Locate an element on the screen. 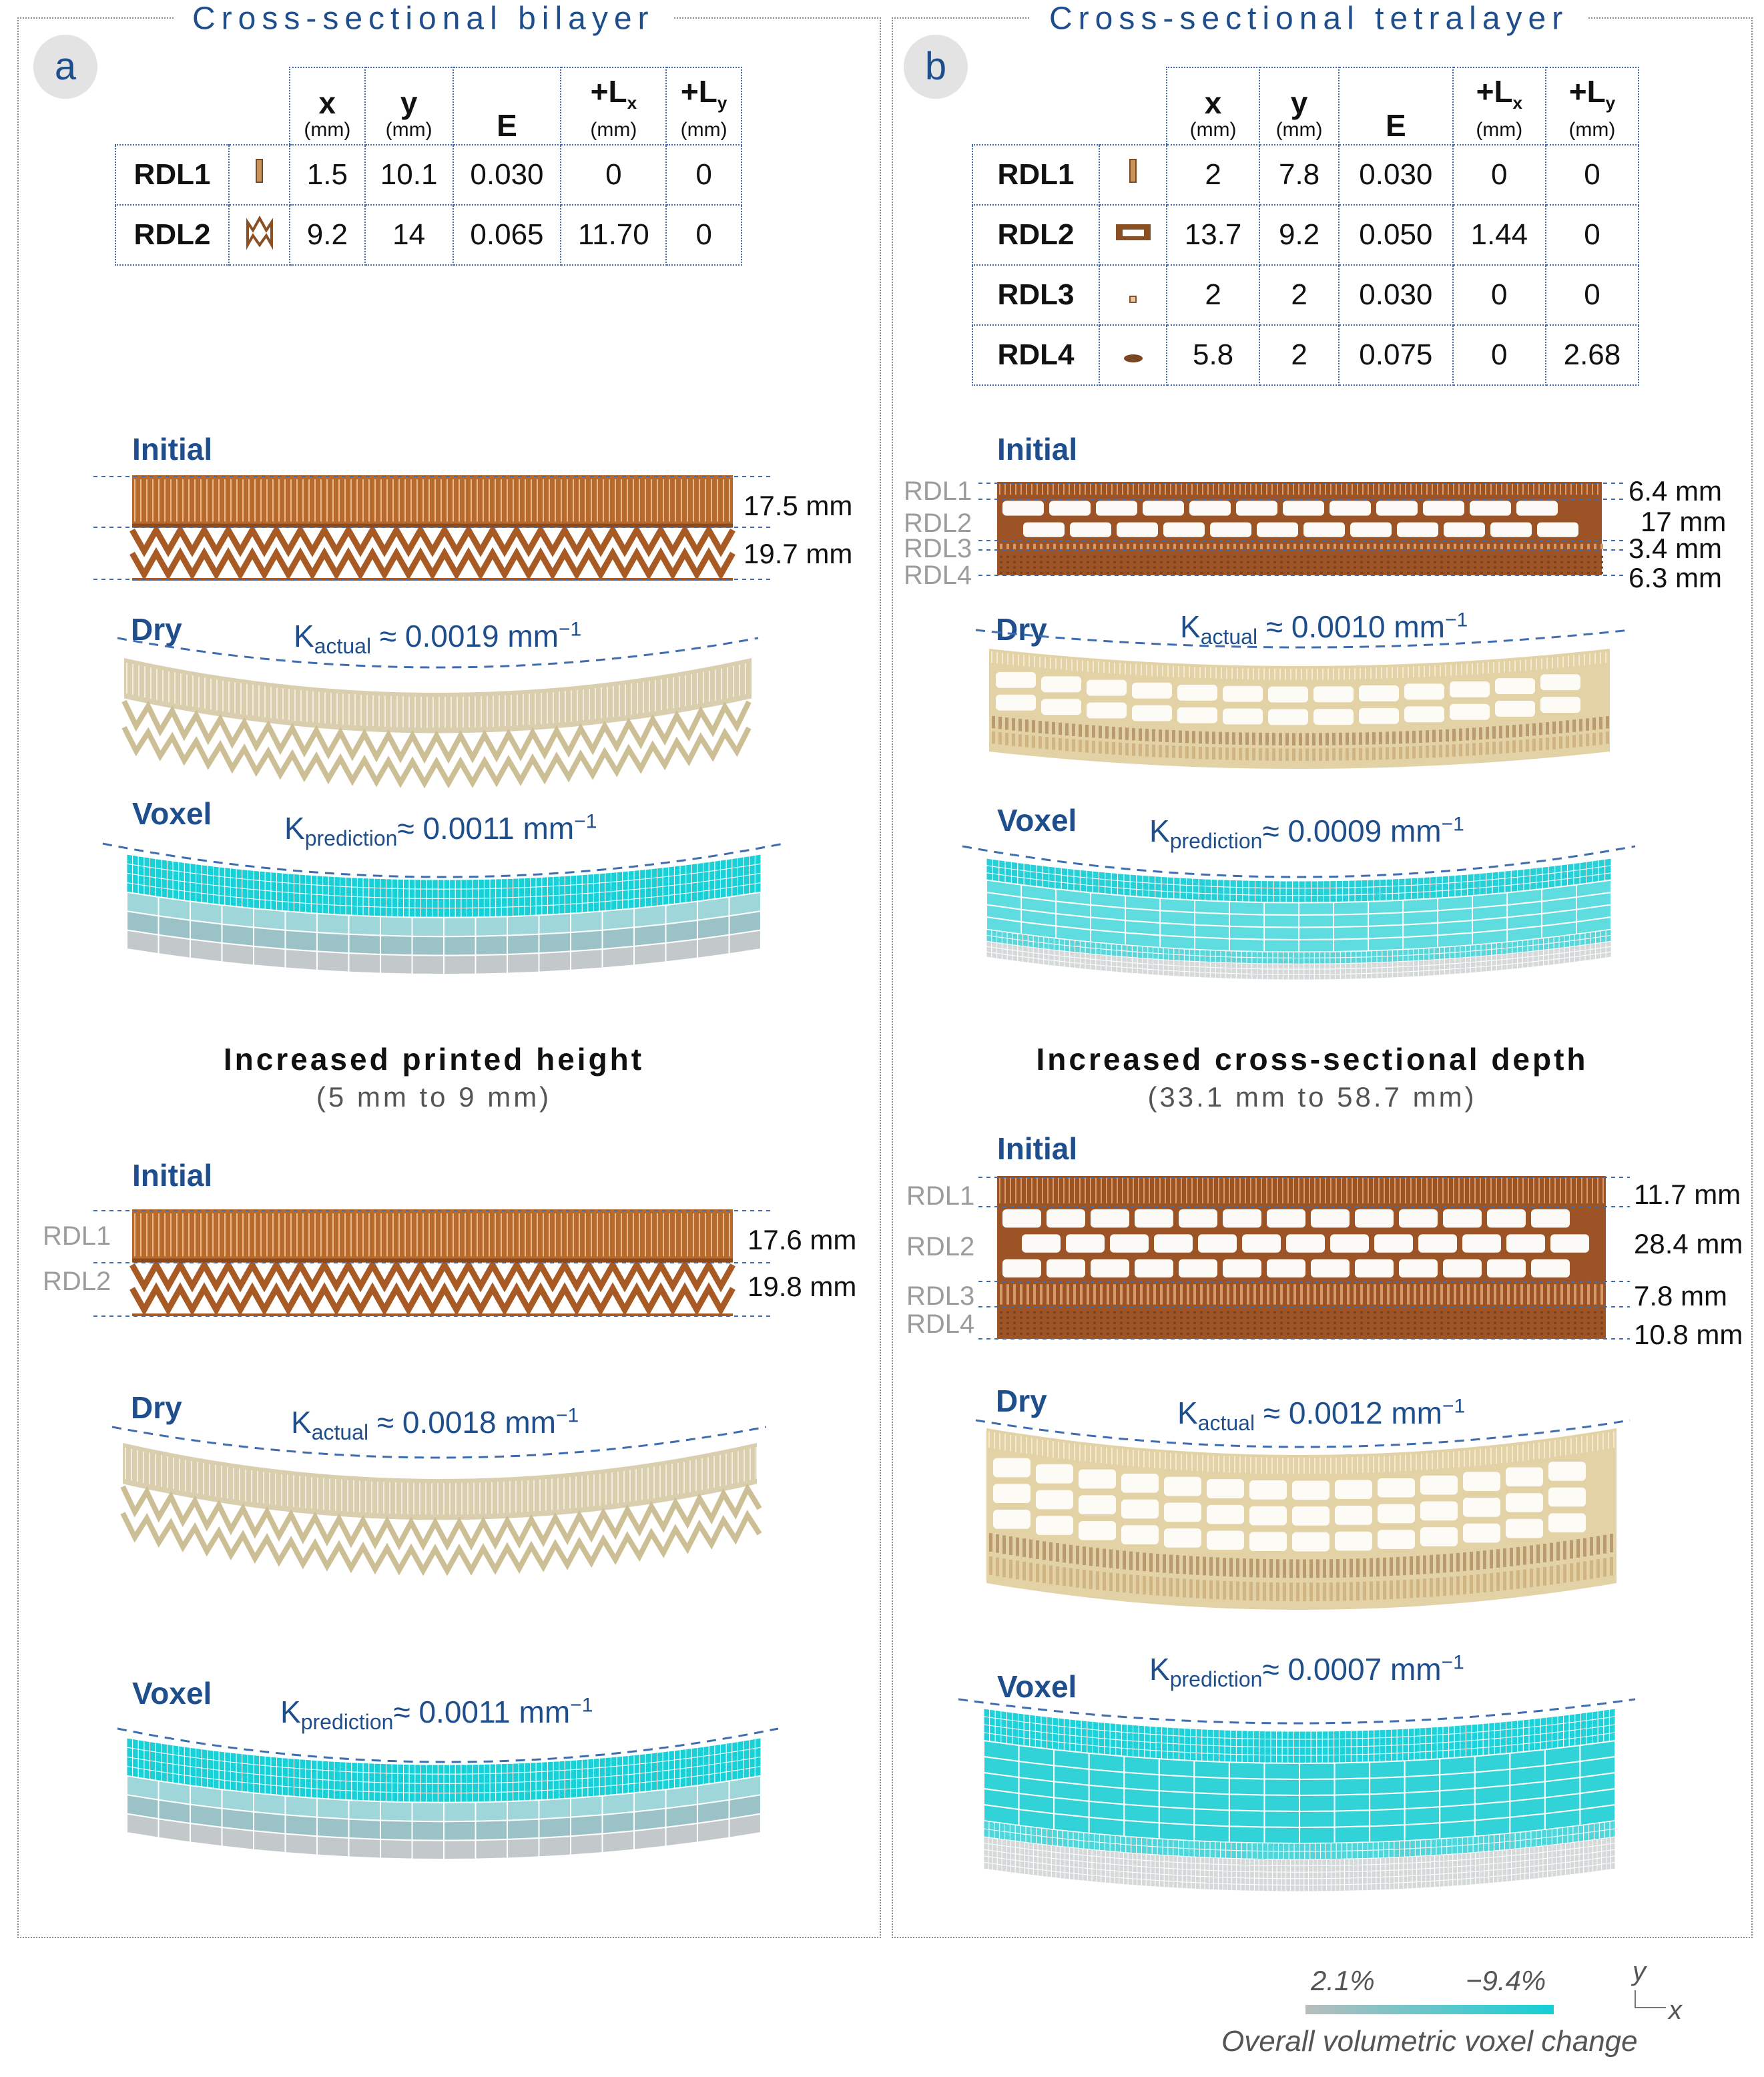 The width and height of the screenshot is (1764, 2077). dimension-label: 19.7 mm is located at coordinates (798, 553).